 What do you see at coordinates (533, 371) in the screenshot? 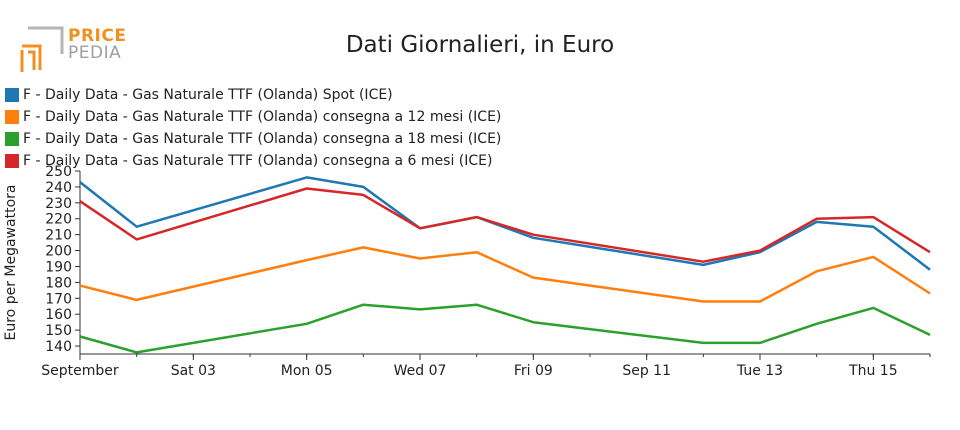
I see `x-tick-label: Fri 09` at bounding box center [533, 371].